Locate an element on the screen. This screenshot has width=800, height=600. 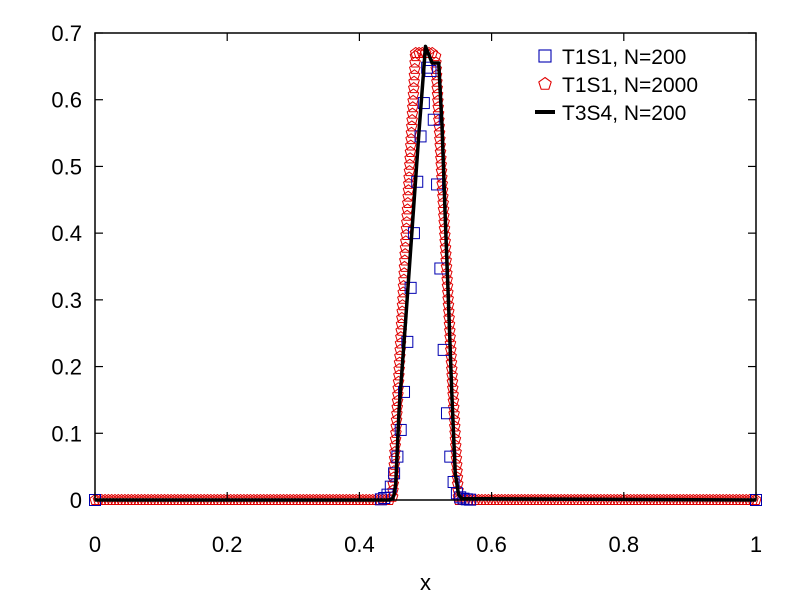
y-tick-label: 0 is located at coordinates (76, 500).